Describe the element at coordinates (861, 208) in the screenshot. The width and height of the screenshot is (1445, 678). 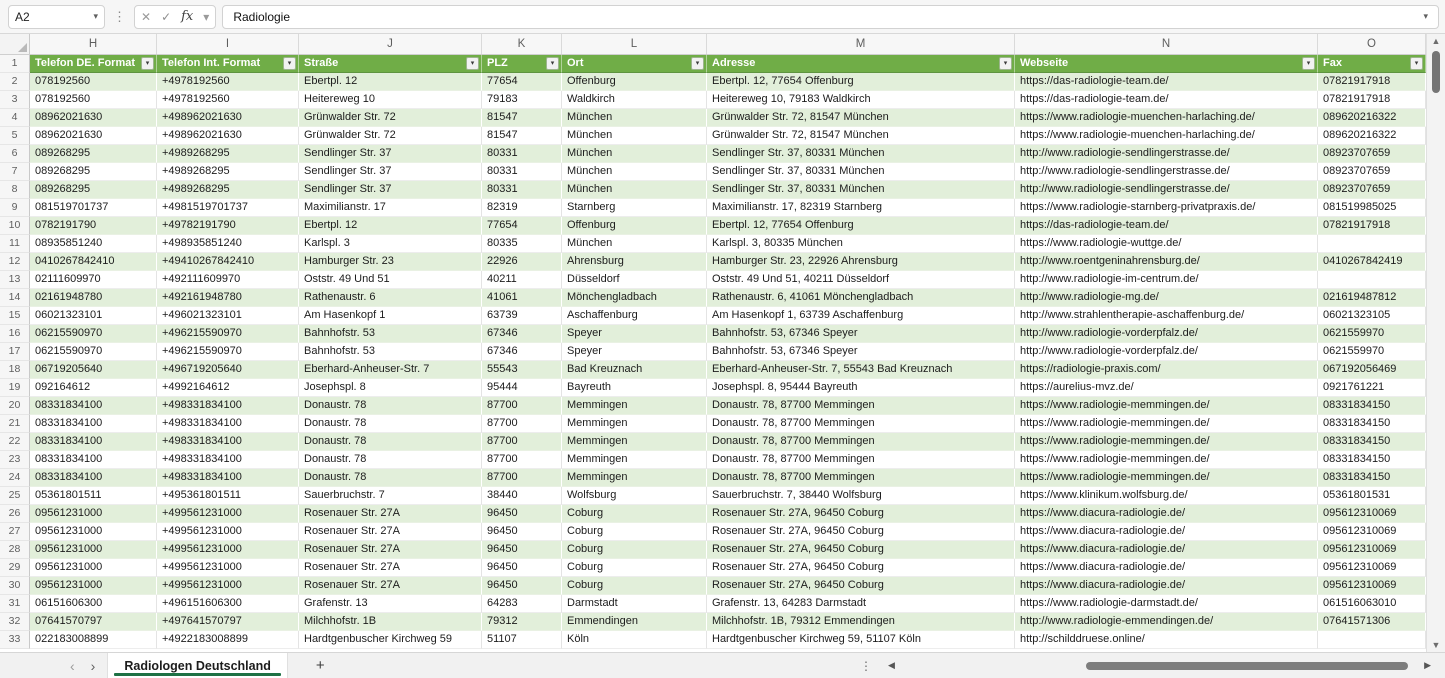
I see `cell: Maximilianstr. 17, 82319 Starnberg` at that location.